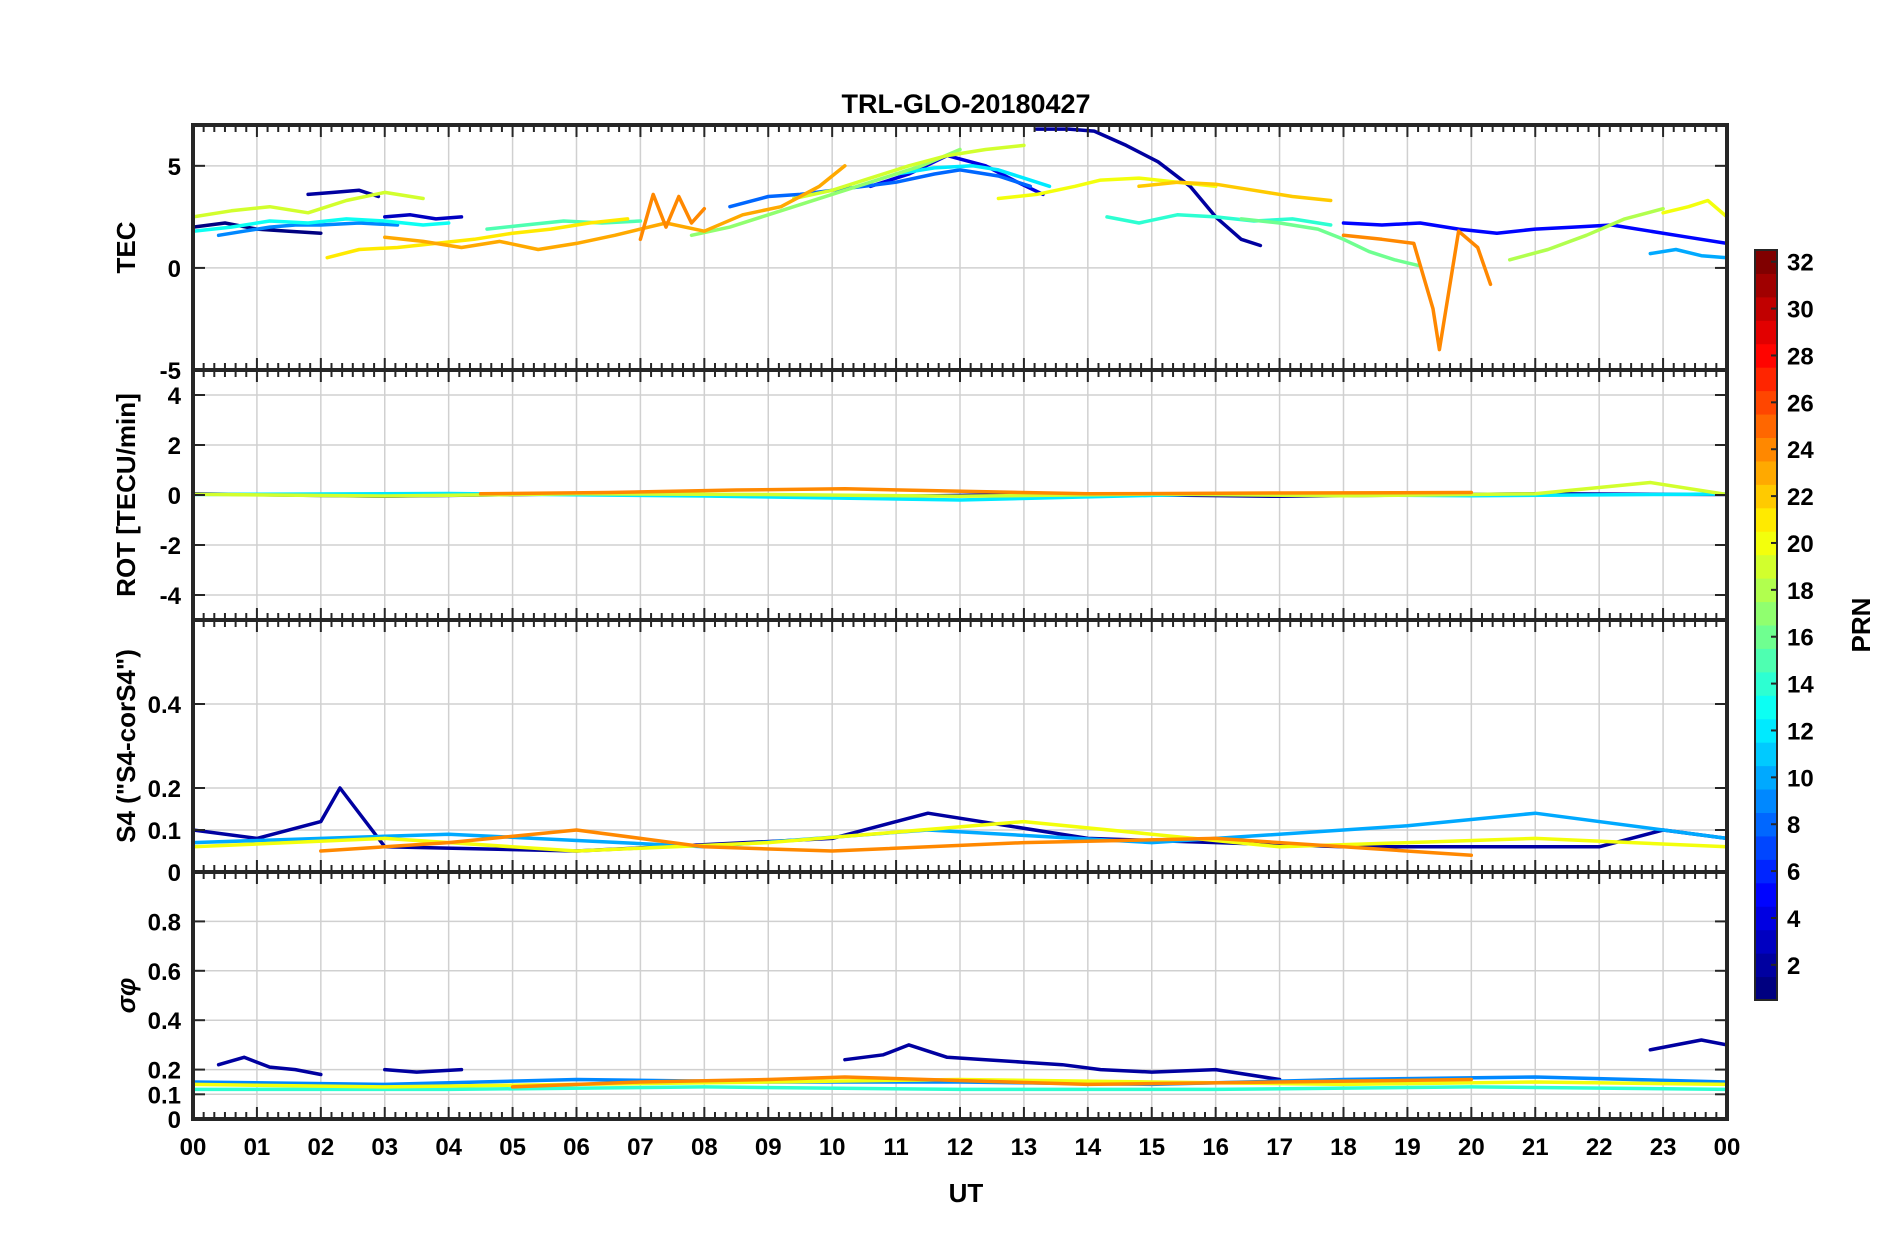  I want to click on y-axis-label: TEC, so click(126, 247).